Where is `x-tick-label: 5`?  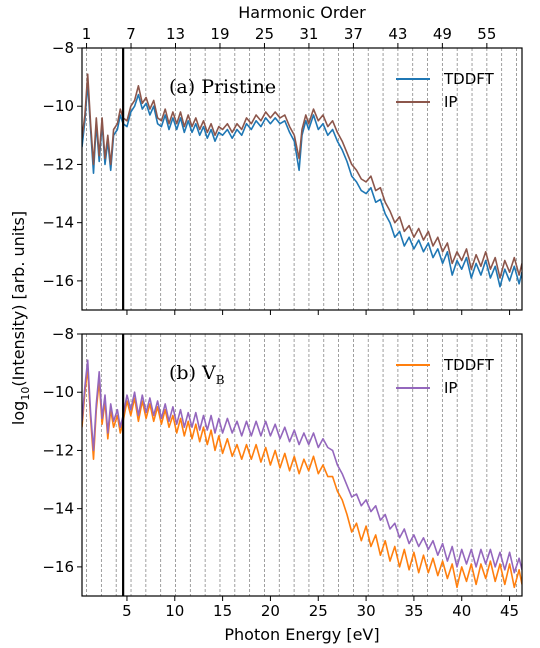
x-tick-label: 5 is located at coordinates (127, 611).